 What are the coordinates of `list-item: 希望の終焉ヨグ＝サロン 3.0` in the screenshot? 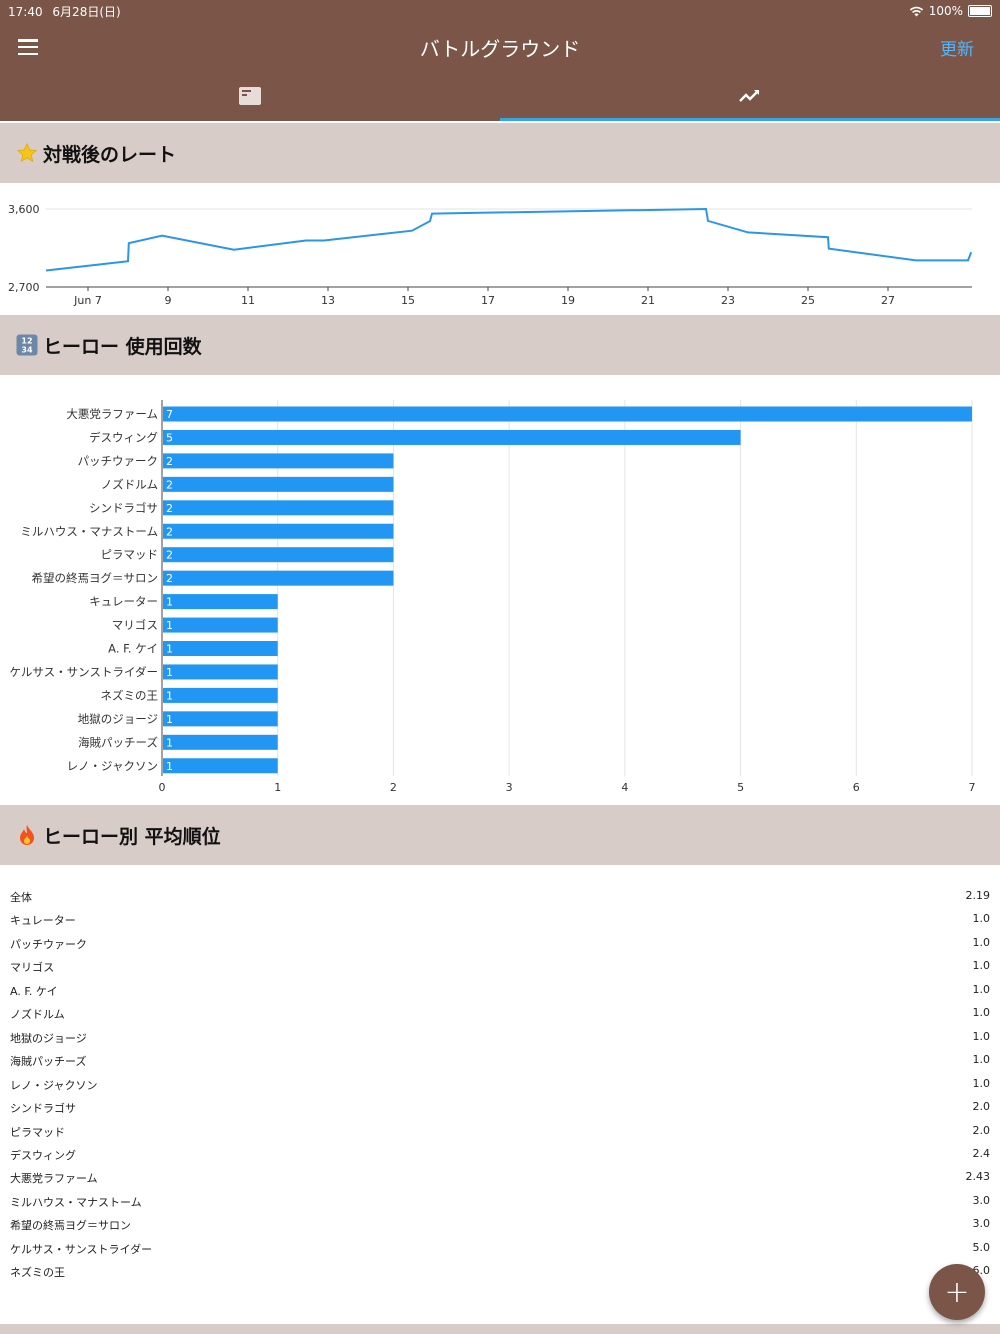 It's located at (500, 1223).